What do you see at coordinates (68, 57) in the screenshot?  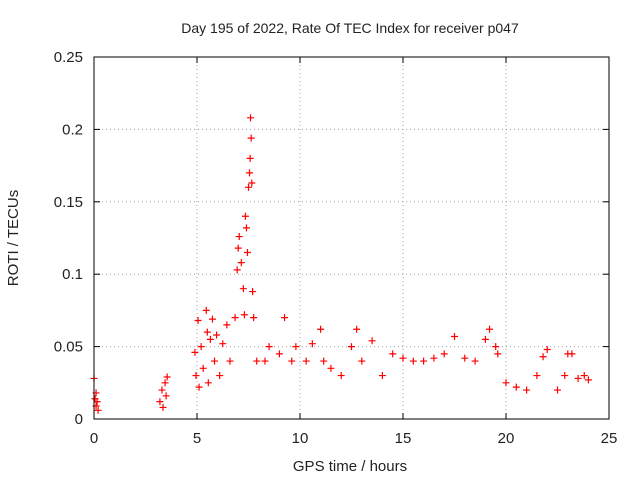 I see `y-tick-label: 0.25` at bounding box center [68, 57].